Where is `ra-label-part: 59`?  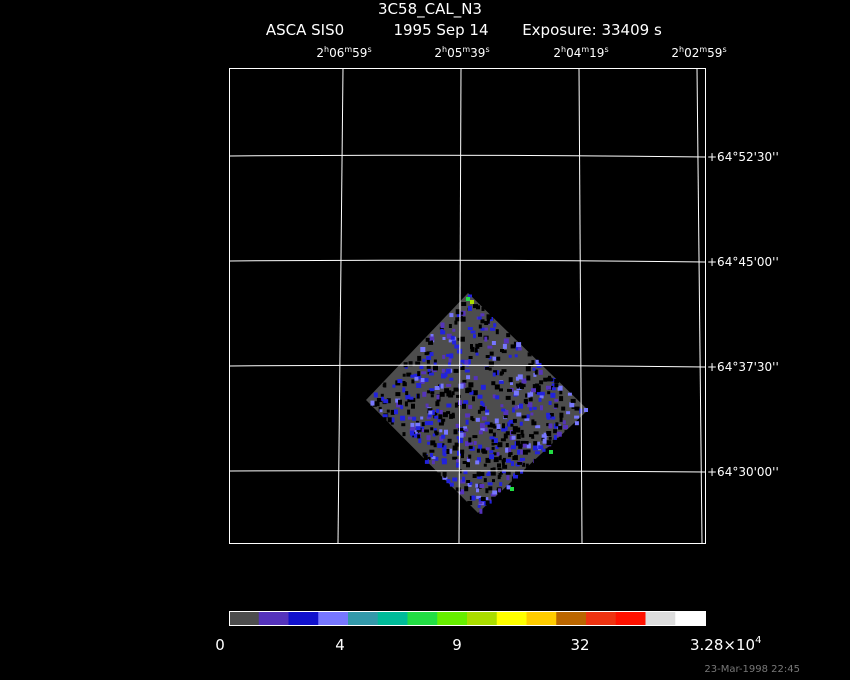
ra-label-part: 59 is located at coordinates (359, 53).